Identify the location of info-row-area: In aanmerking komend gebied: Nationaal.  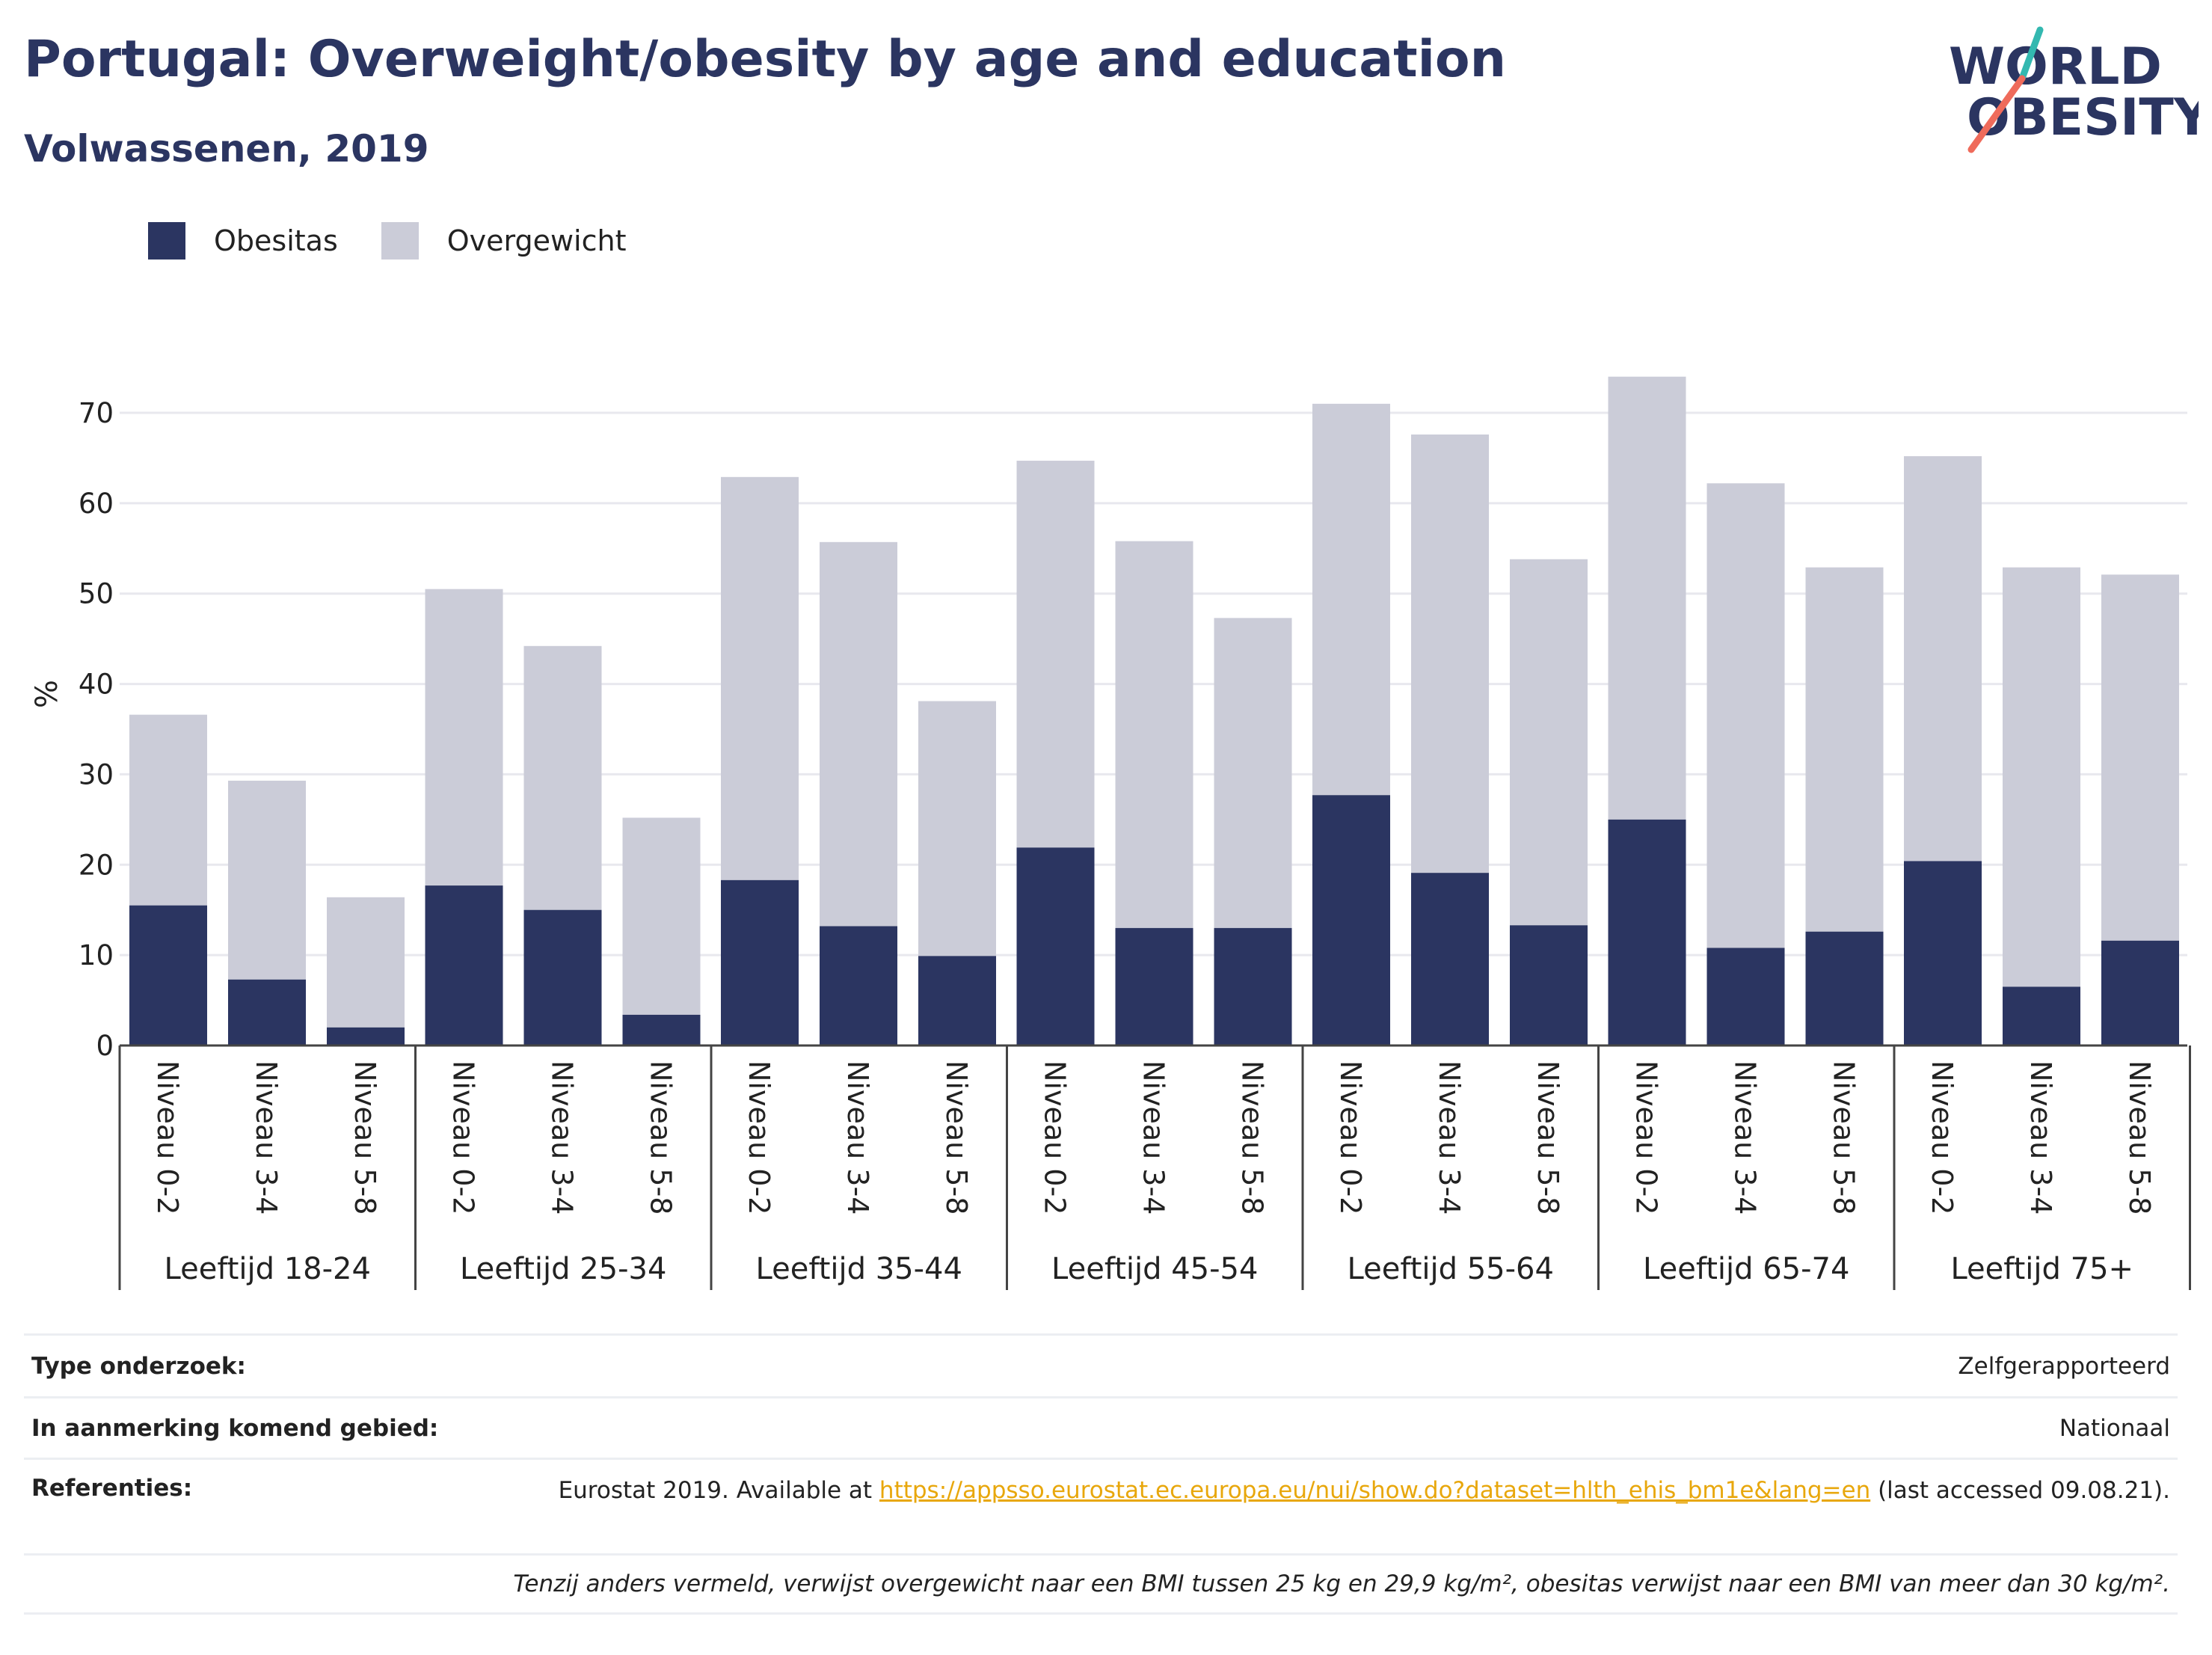
(1101, 1427).